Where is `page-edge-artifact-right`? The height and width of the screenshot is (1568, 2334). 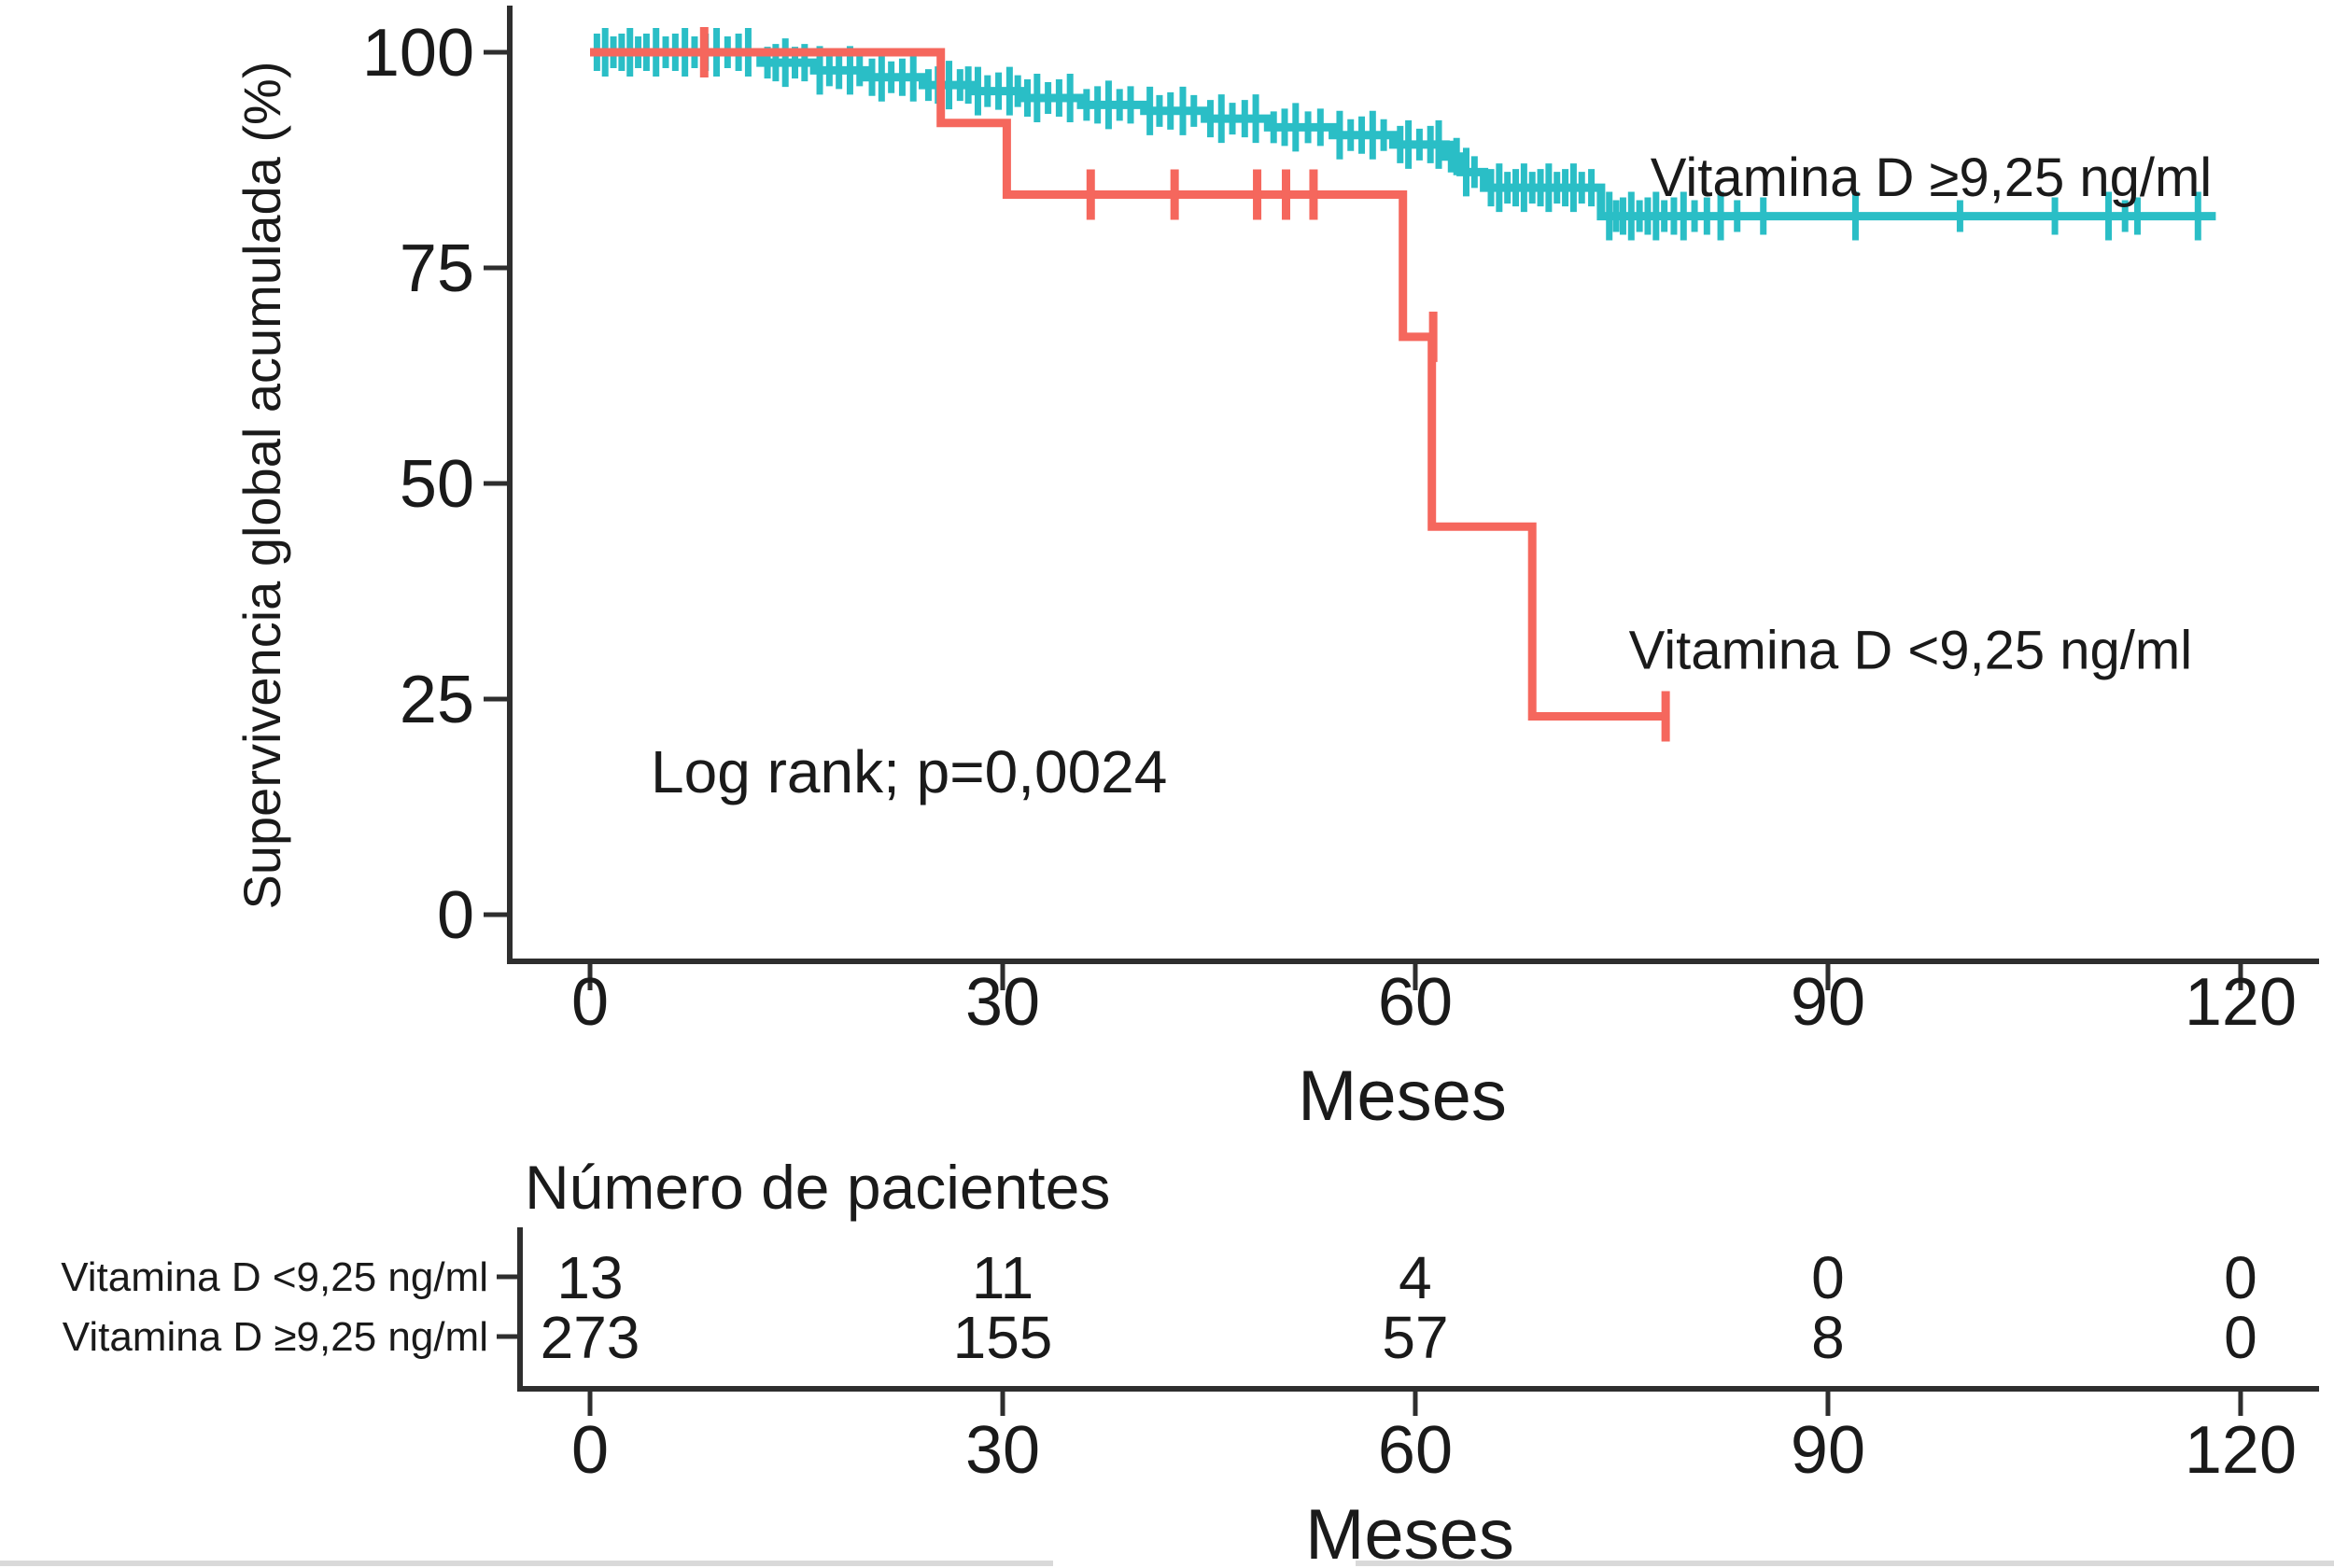 page-edge-artifact-right is located at coordinates (1845, 1563).